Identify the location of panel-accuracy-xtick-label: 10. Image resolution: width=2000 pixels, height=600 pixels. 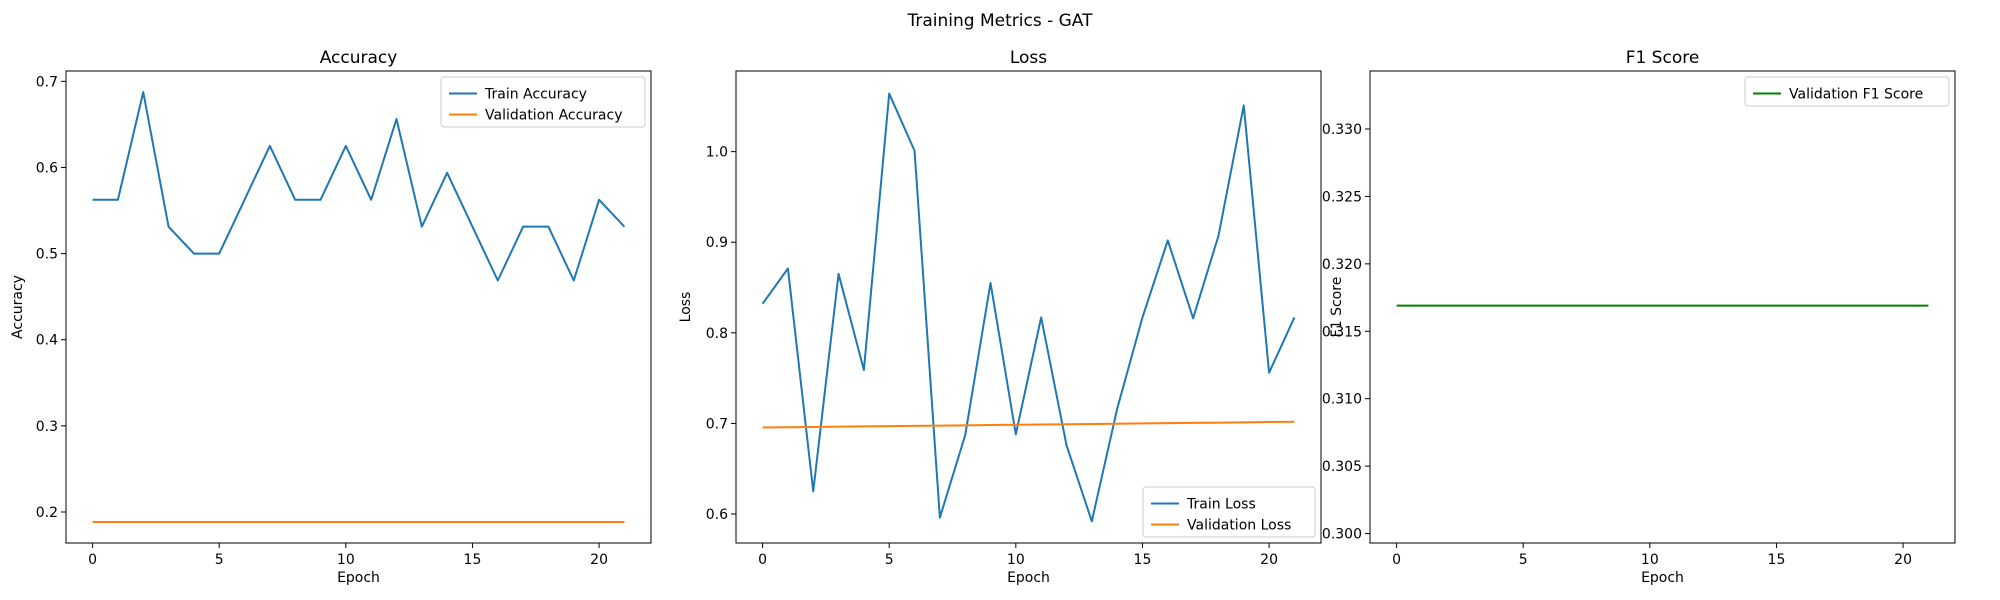
(346, 560).